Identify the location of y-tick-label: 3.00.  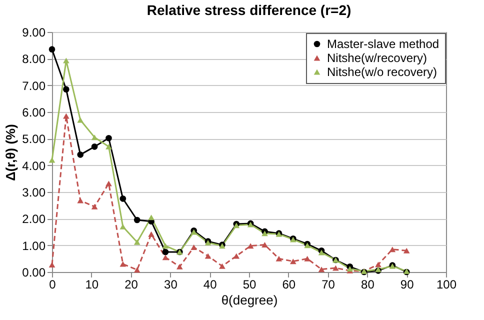
(34, 193).